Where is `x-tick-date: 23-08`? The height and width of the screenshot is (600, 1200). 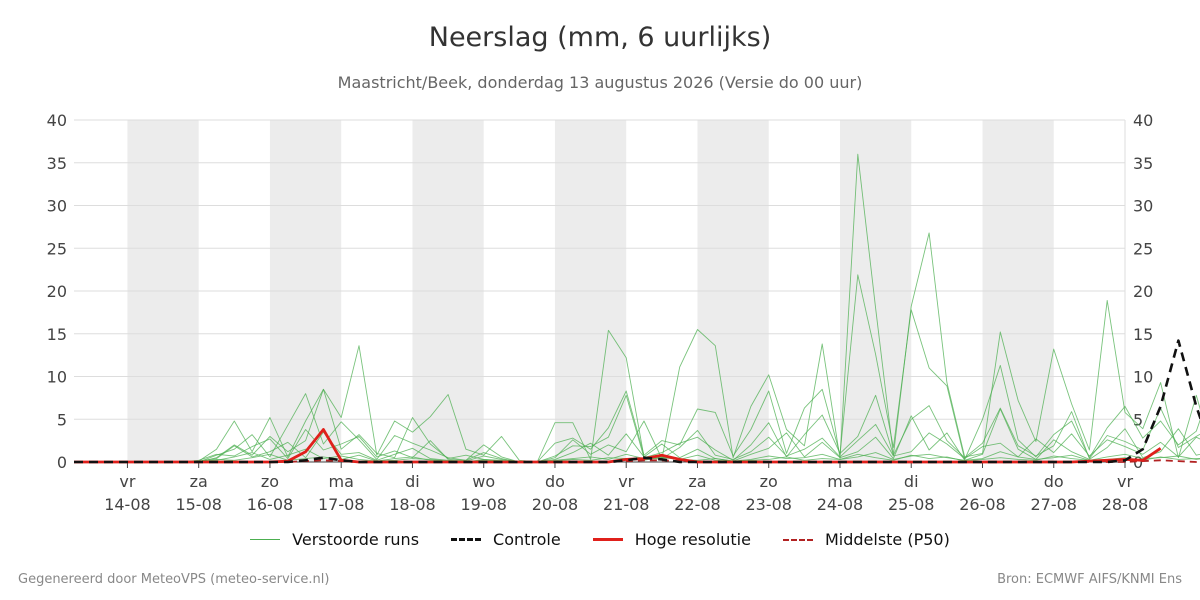
x-tick-date: 23-08 is located at coordinates (768, 504).